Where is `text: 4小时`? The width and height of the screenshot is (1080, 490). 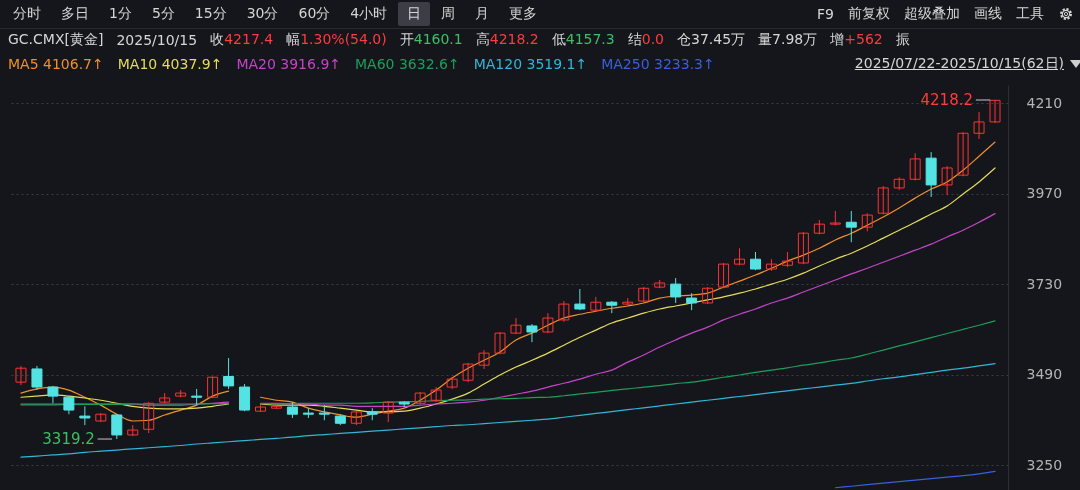 text: 4小时 is located at coordinates (369, 13).